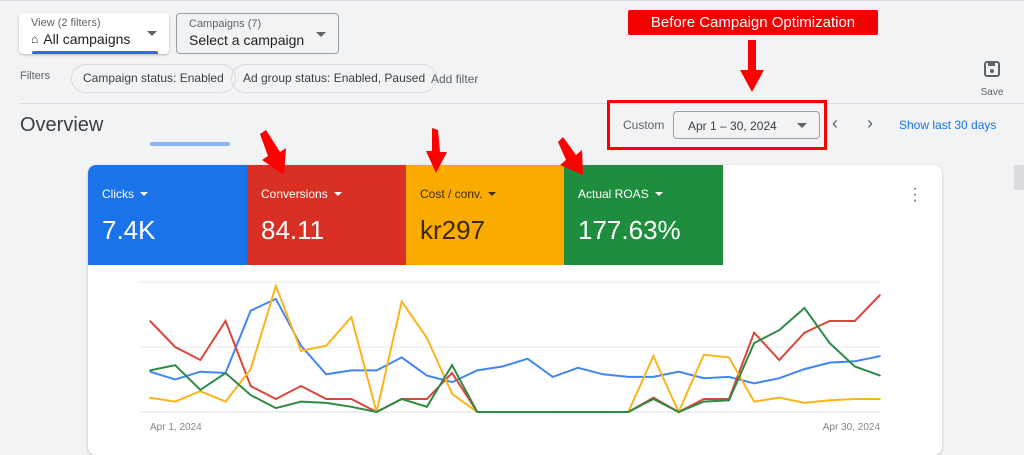 Image resolution: width=1024 pixels, height=455 pixels. What do you see at coordinates (334, 78) in the screenshot?
I see `filter-chip-ad-group-status: Ad group status: Enabled, Paused` at bounding box center [334, 78].